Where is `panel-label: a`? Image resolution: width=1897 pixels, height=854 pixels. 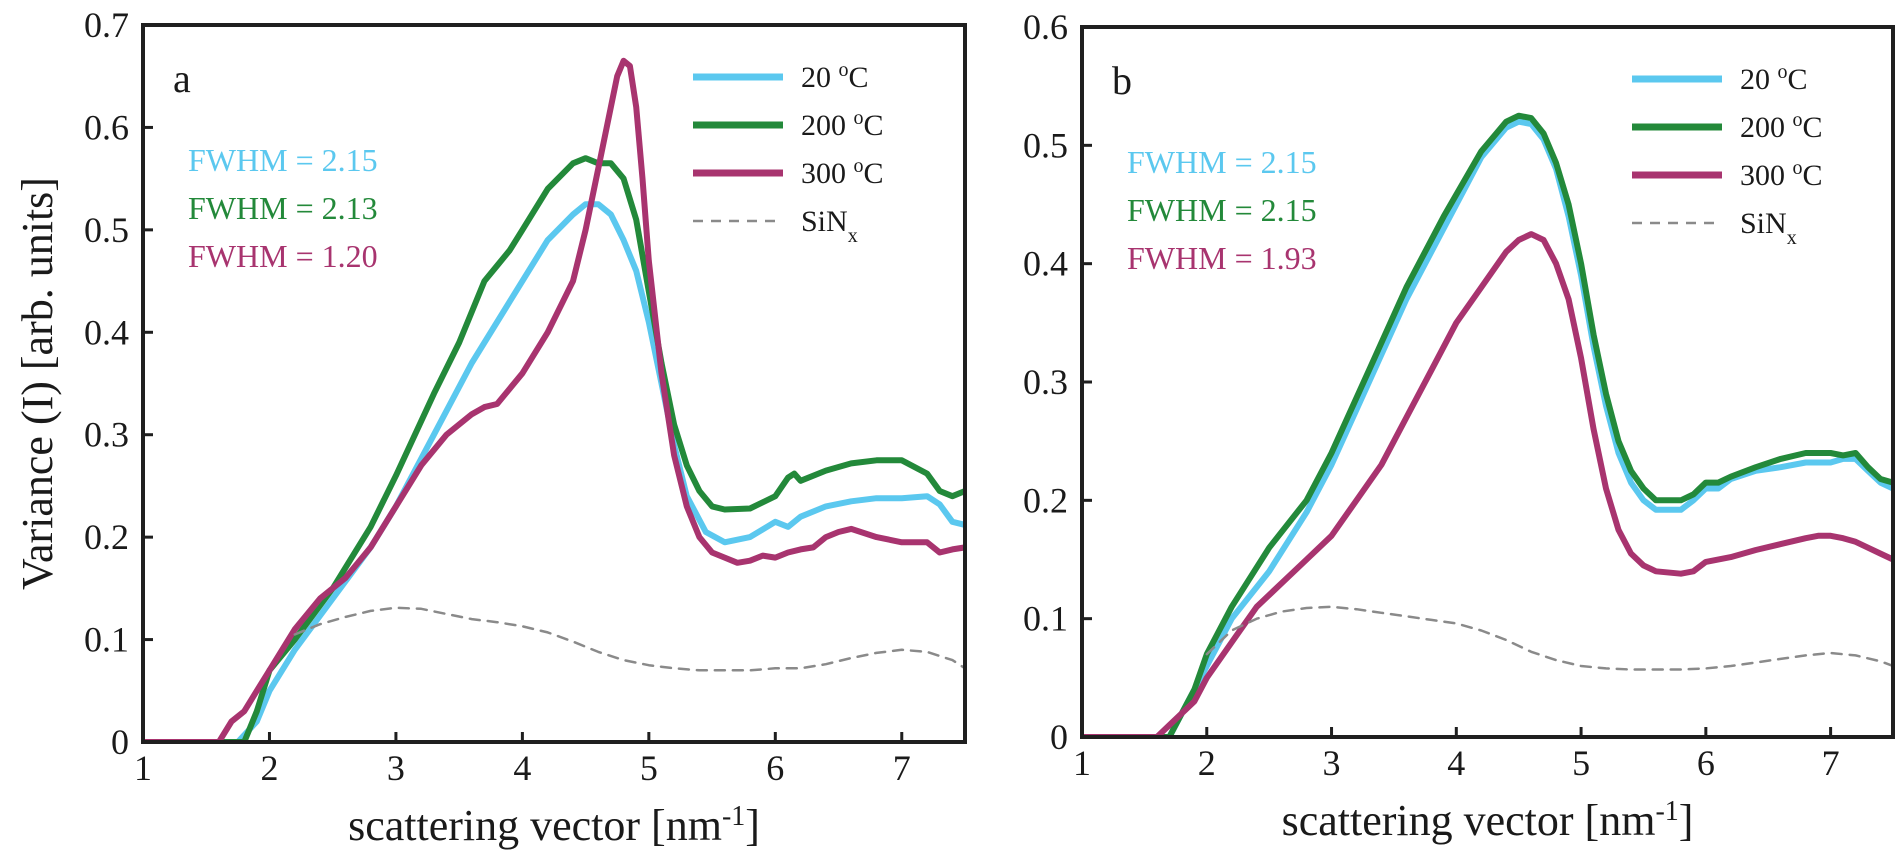
panel-label: a is located at coordinates (182, 78).